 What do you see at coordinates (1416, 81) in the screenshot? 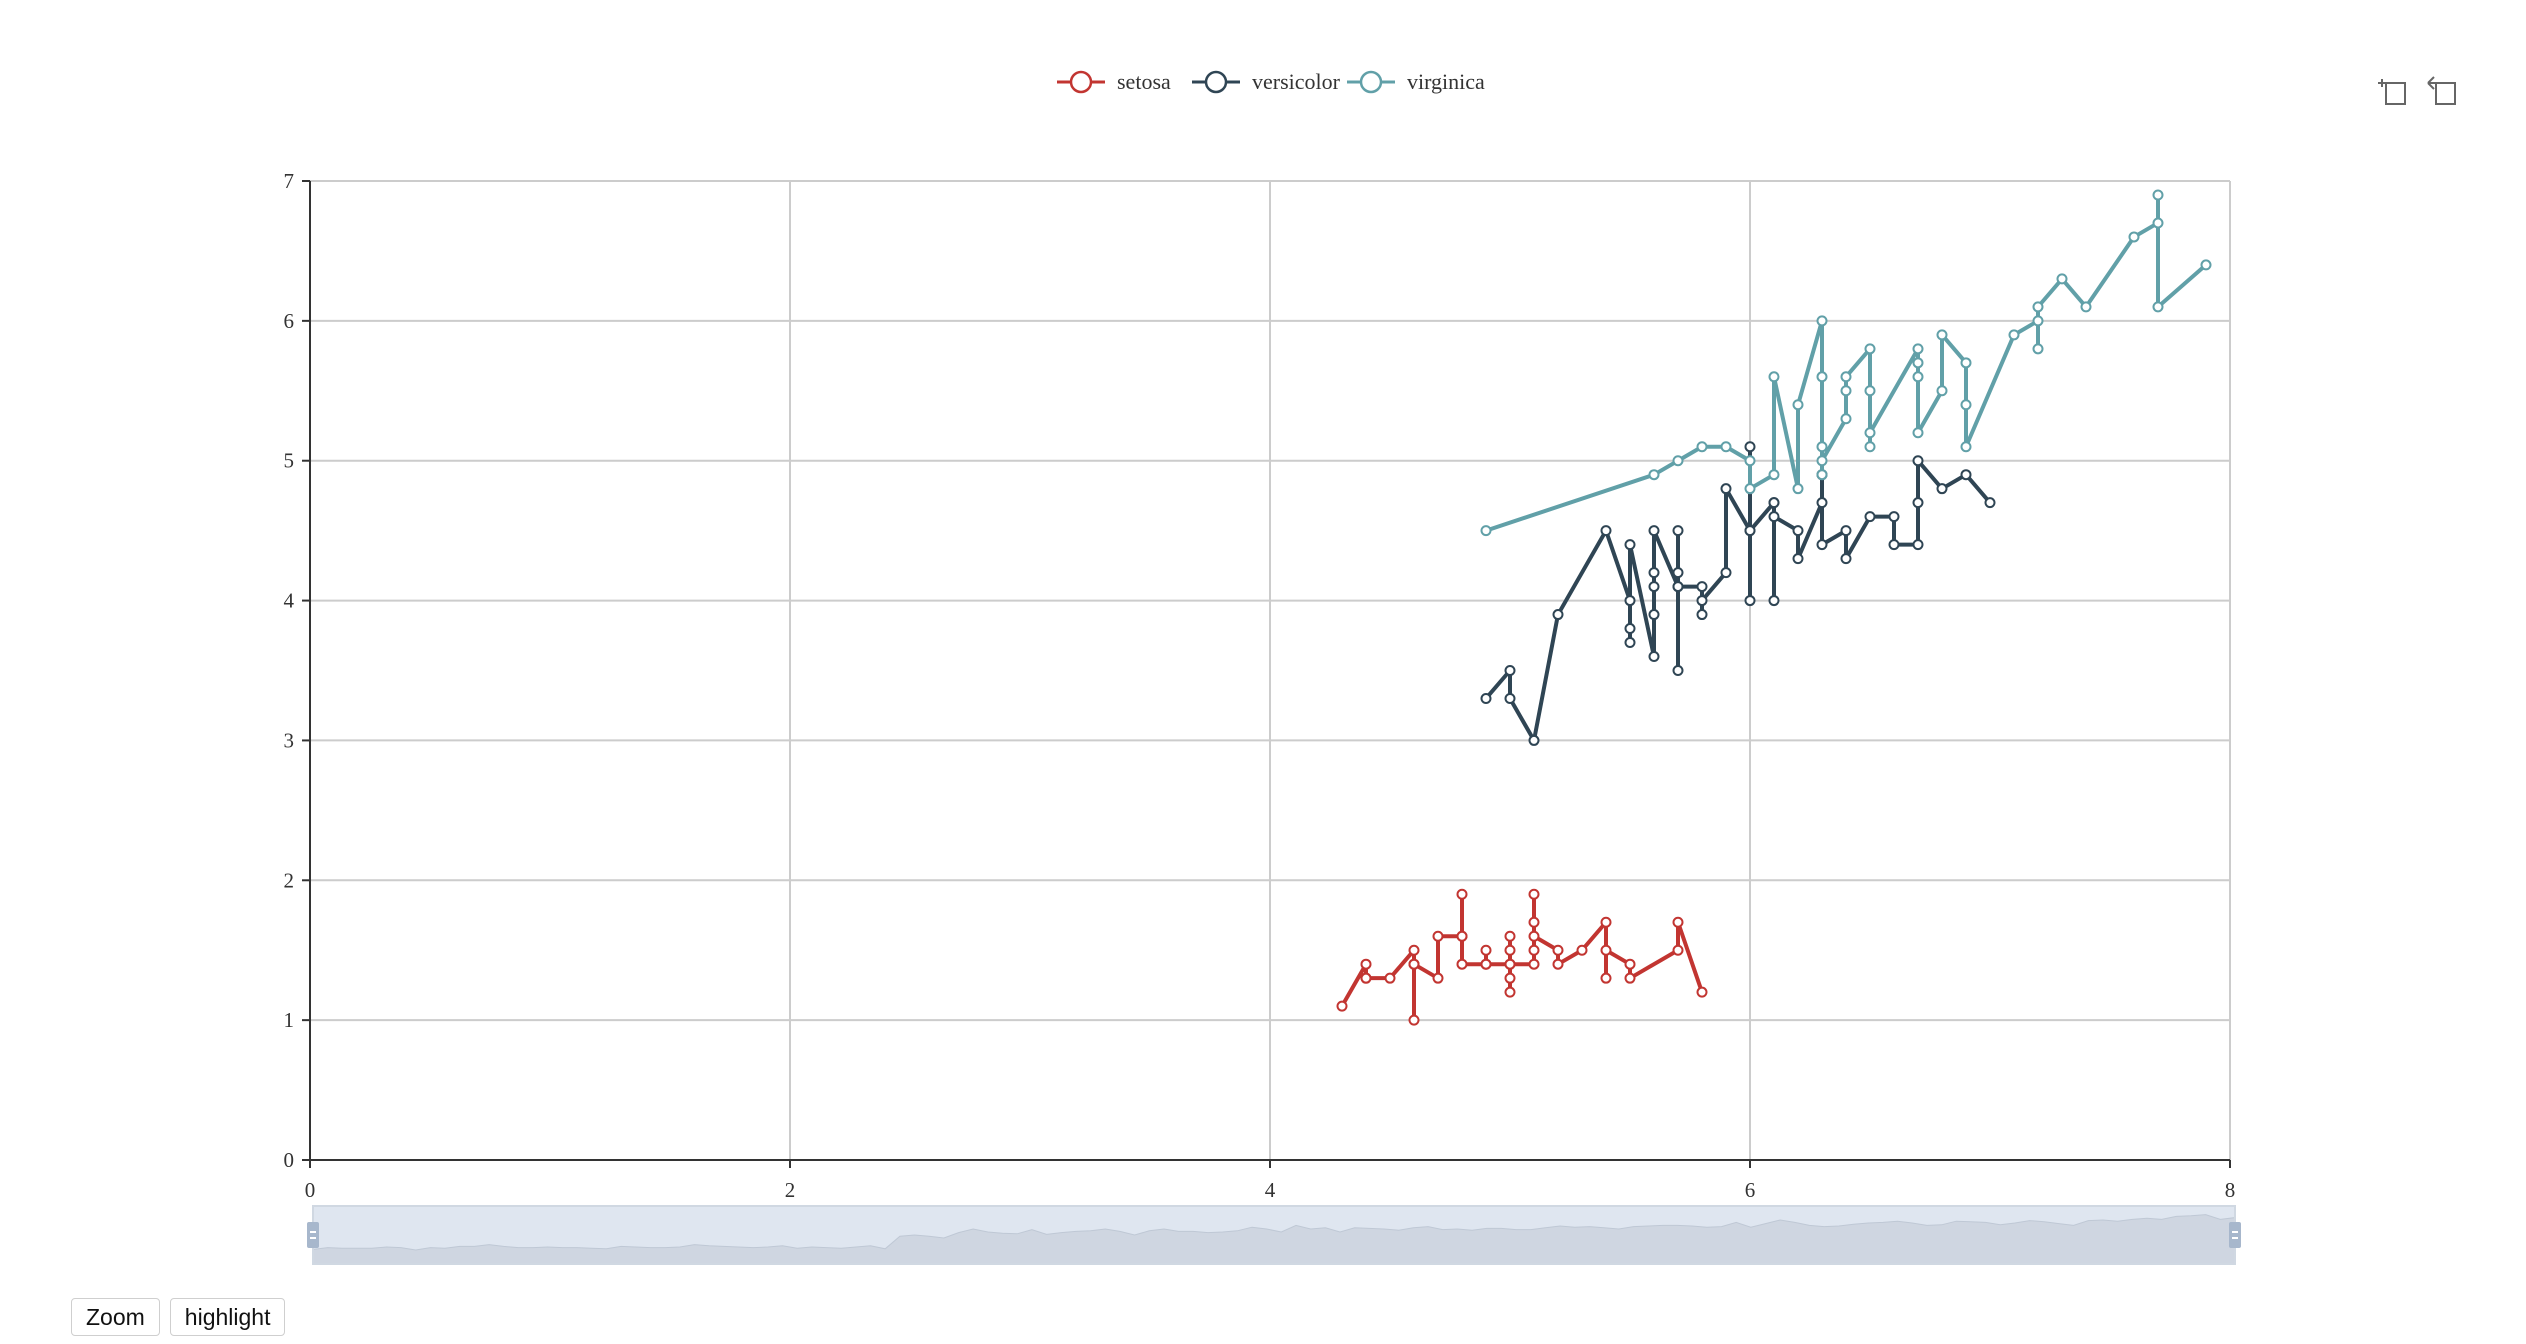
I see `legend-item-virginica: virginica` at bounding box center [1416, 81].